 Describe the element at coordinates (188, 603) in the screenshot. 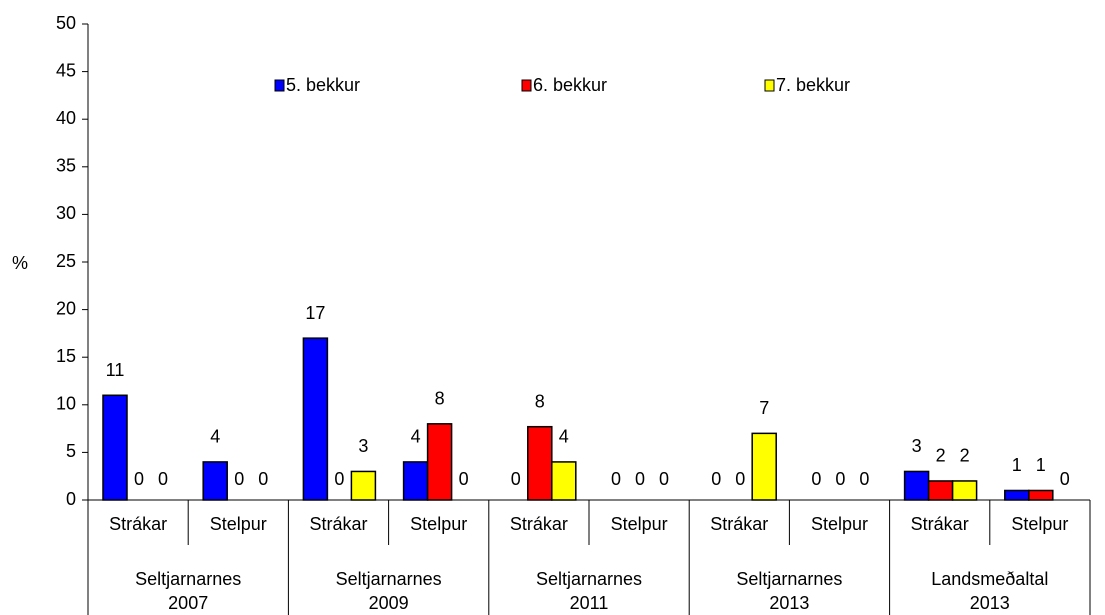

I see `group-label: 2007` at that location.